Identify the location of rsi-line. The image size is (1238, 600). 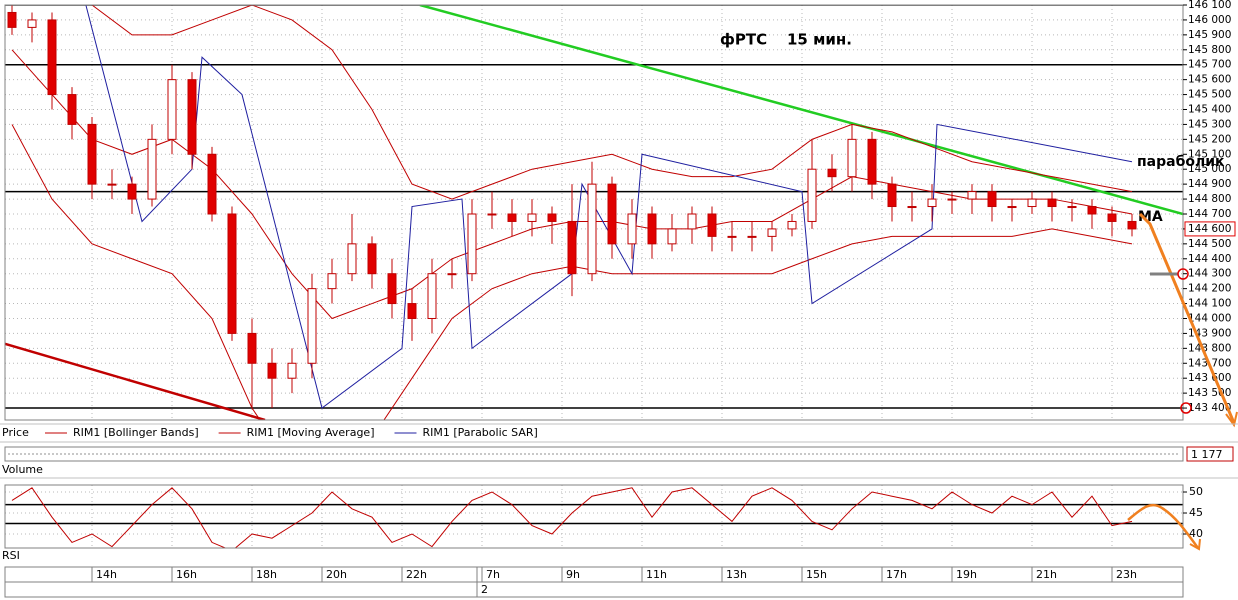
(572, 517).